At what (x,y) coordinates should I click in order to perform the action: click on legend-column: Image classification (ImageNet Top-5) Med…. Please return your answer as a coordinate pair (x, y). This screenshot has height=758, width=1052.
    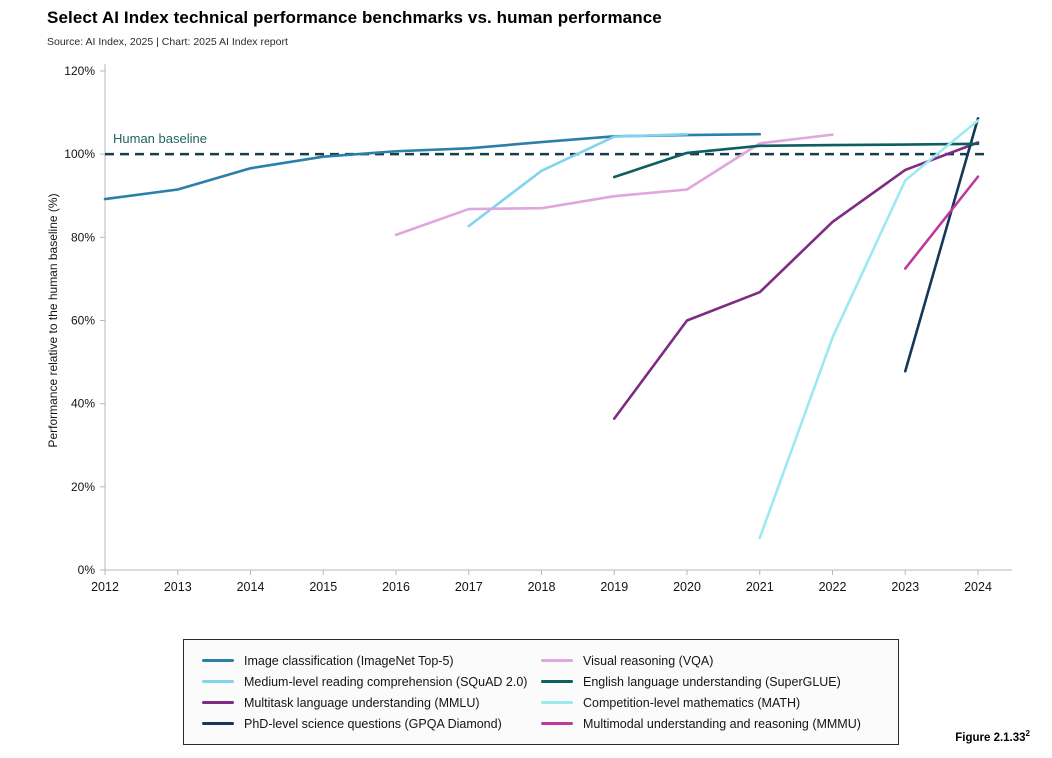
    Looking at the image, I should click on (371, 692).